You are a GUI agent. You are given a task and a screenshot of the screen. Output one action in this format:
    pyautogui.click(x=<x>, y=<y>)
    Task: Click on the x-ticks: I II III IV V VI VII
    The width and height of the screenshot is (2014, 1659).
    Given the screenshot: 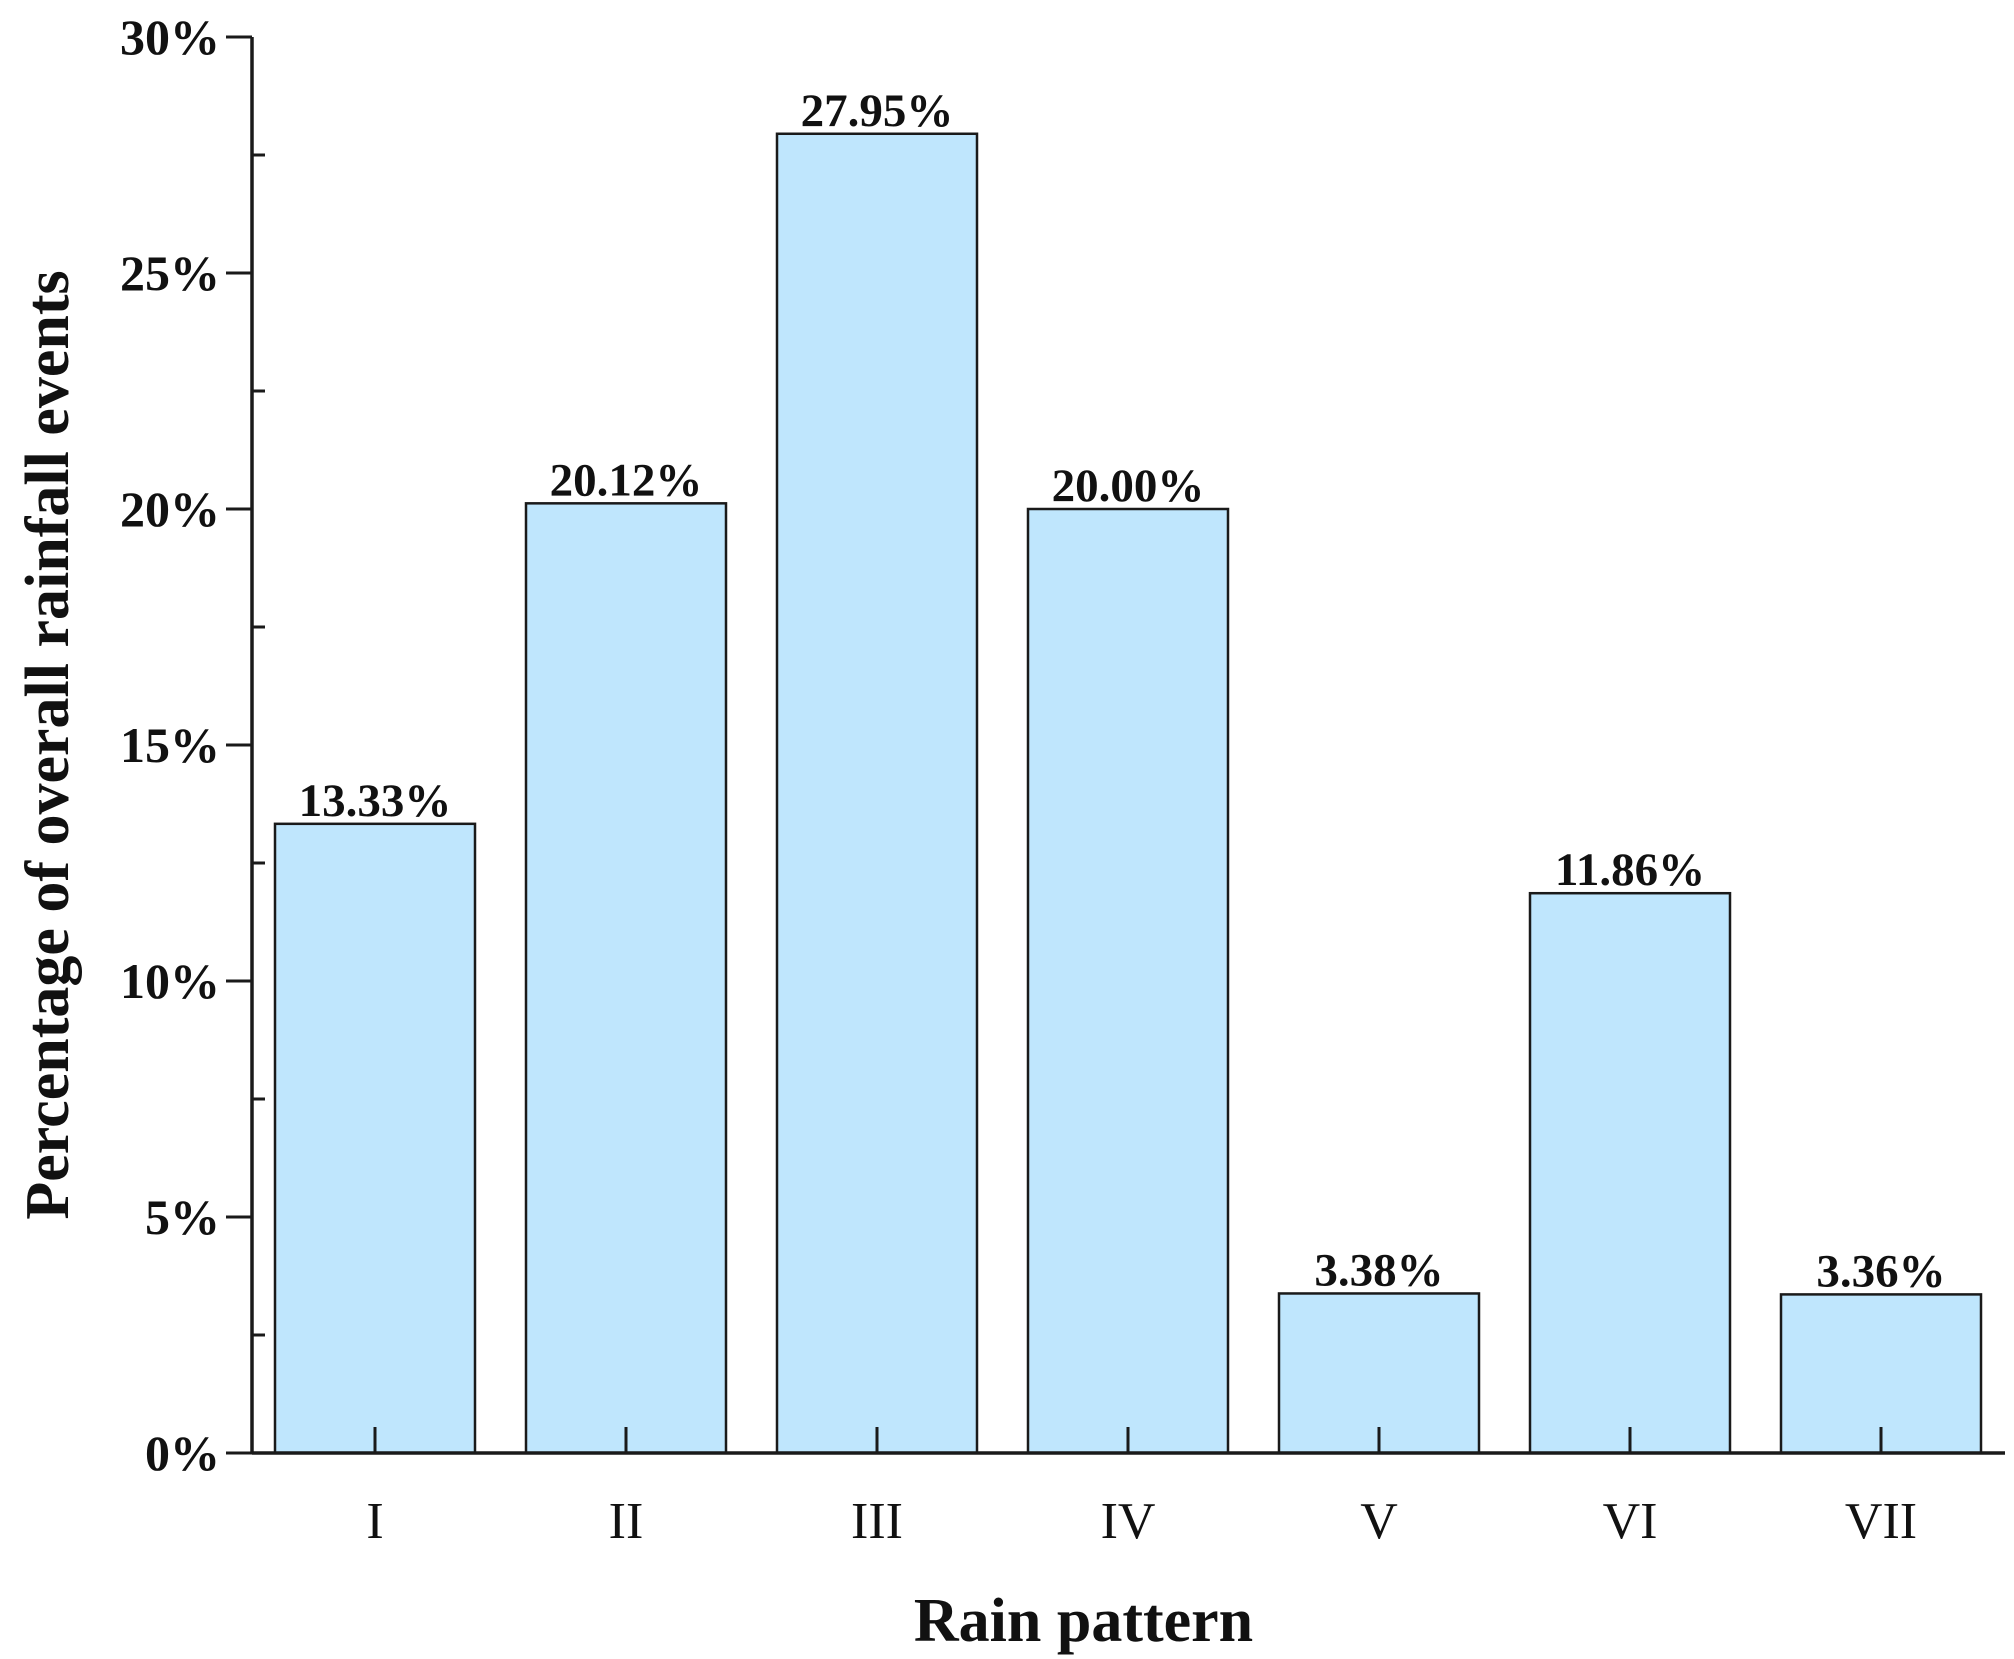 What is the action you would take?
    pyautogui.click(x=1141, y=1488)
    